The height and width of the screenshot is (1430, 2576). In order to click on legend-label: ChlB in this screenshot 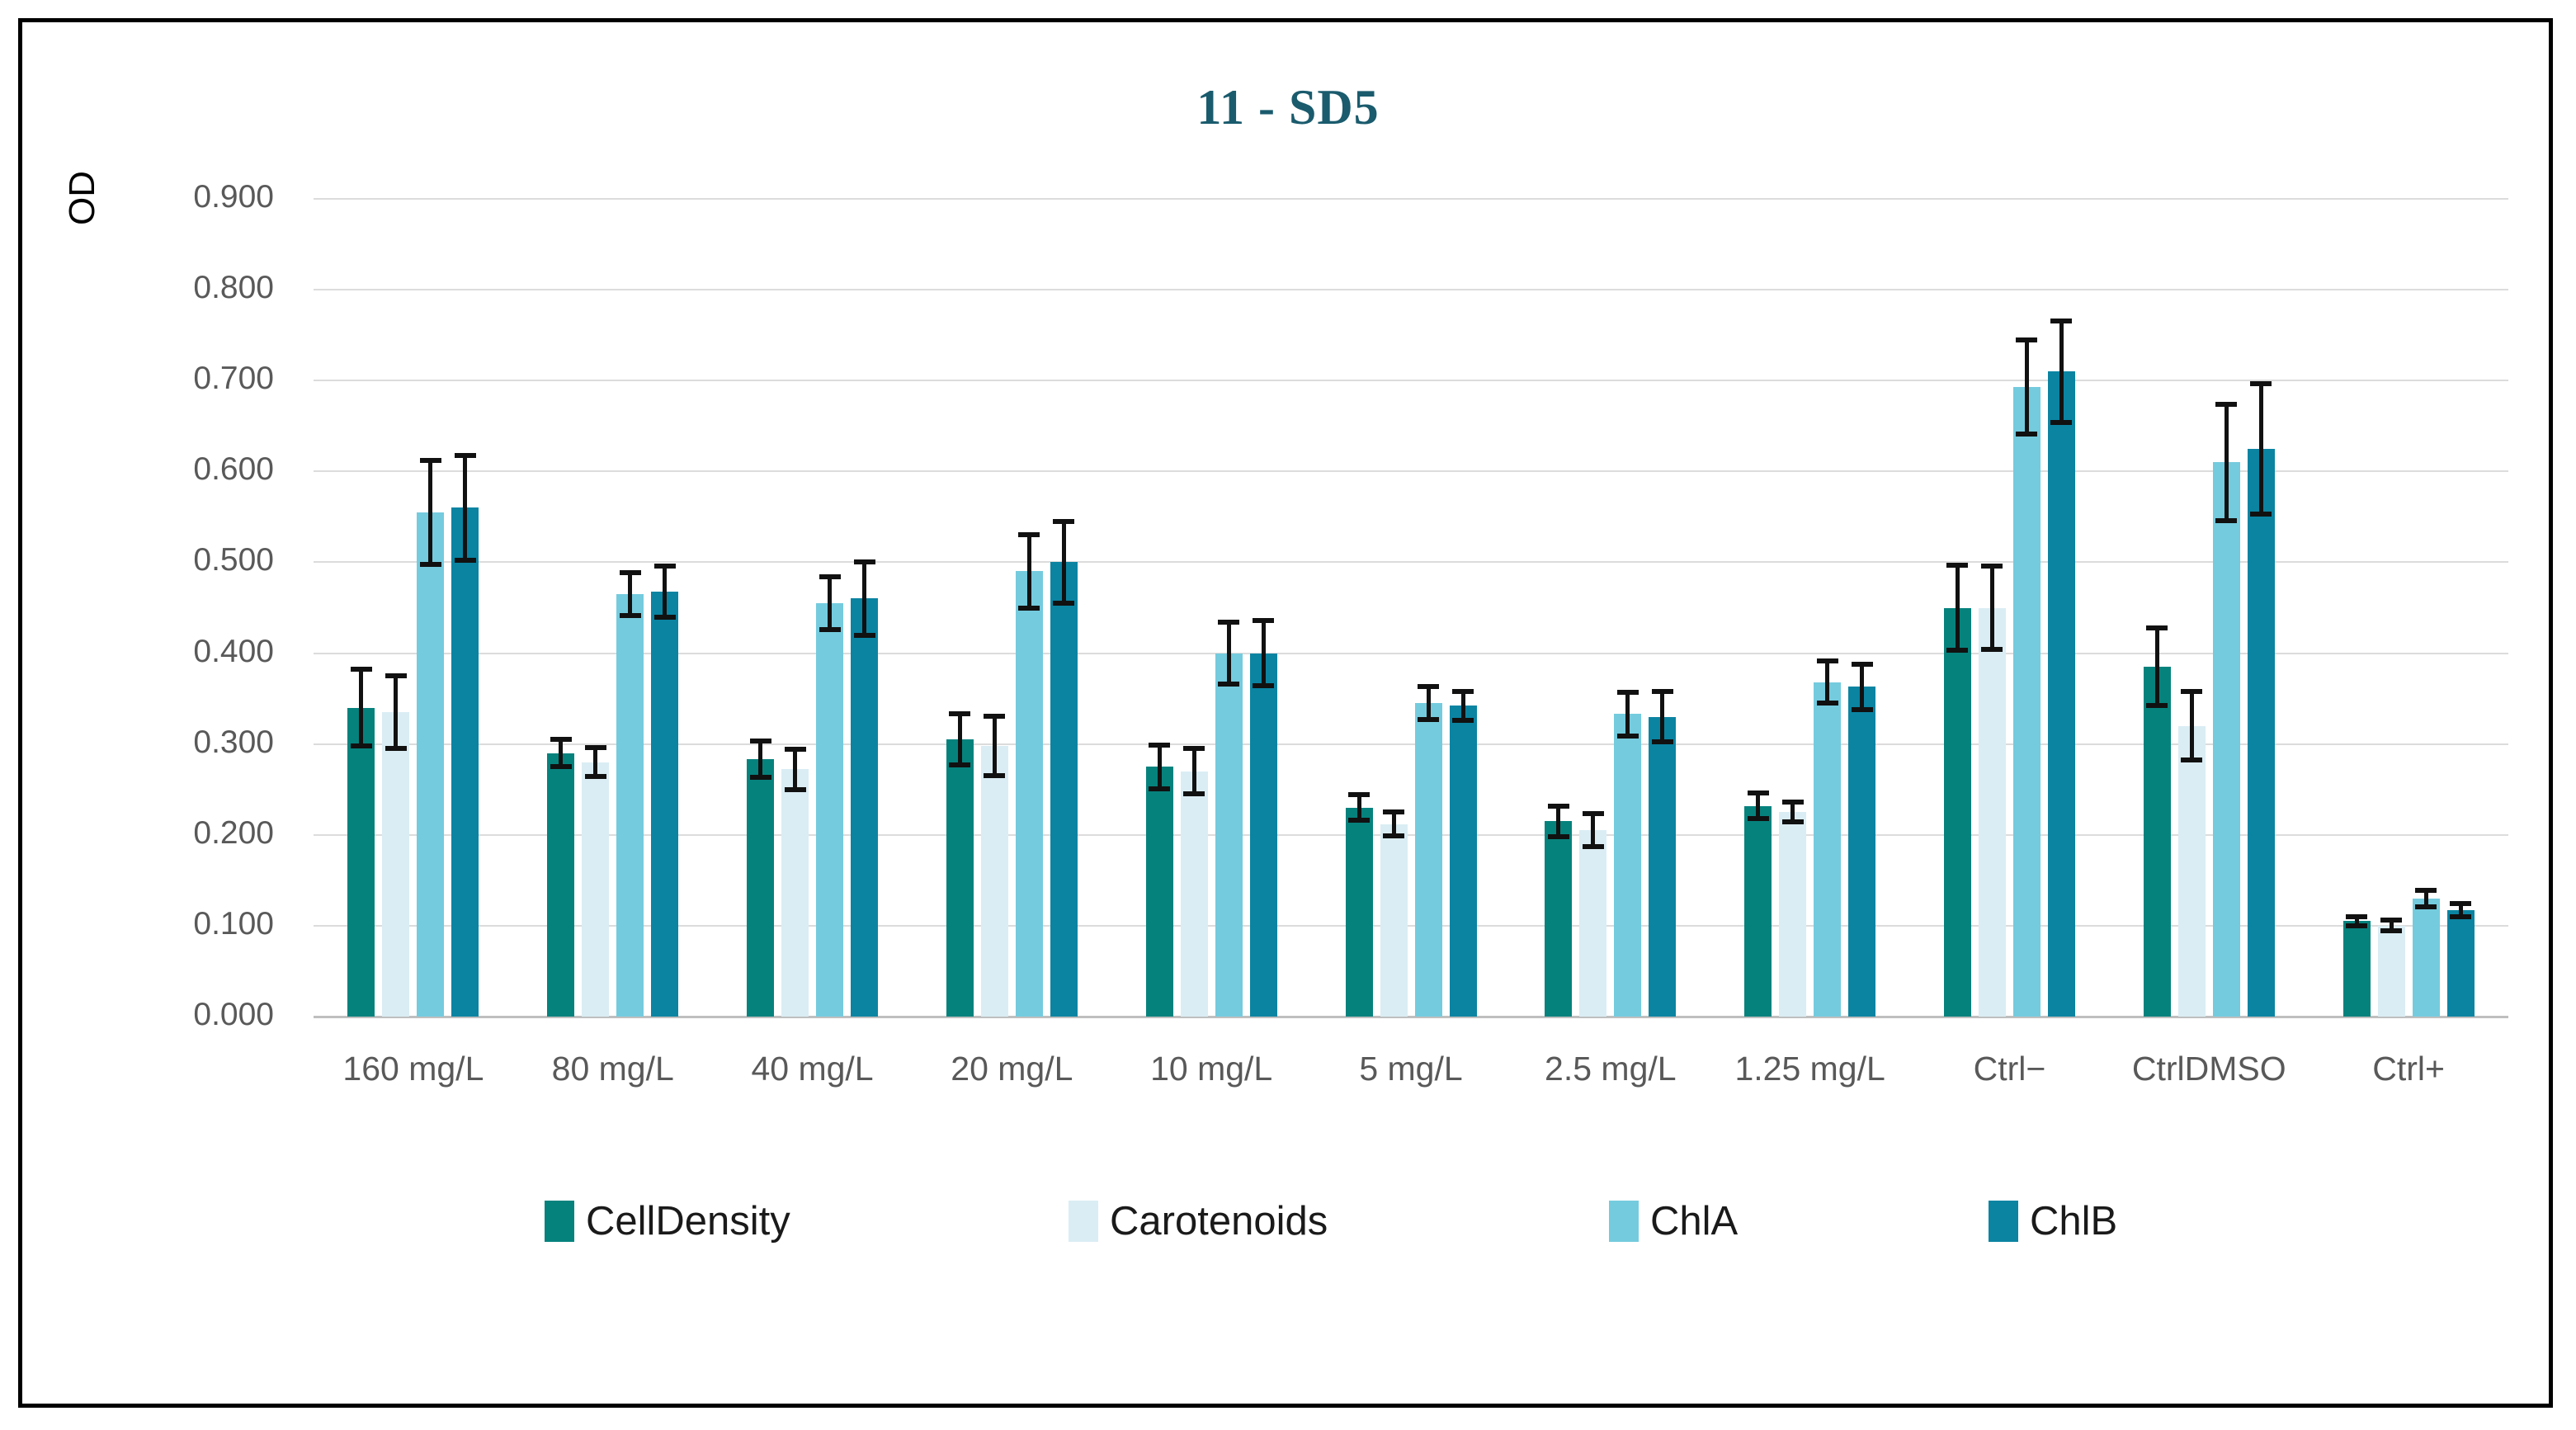, I will do `click(2074, 1221)`.